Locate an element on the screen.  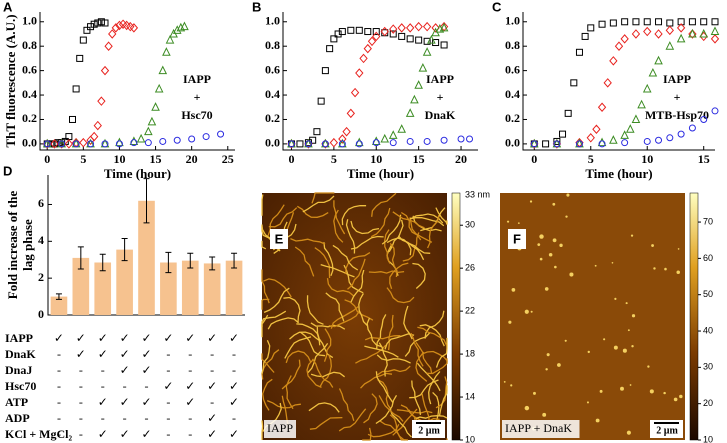
y-tick-label: 0.4 is located at coordinates (29, 94).